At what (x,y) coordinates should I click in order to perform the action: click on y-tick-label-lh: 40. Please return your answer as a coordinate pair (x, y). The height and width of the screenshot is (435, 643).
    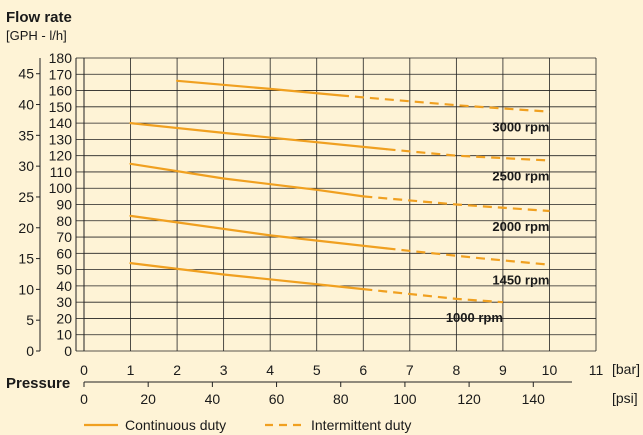
    Looking at the image, I should click on (64, 286).